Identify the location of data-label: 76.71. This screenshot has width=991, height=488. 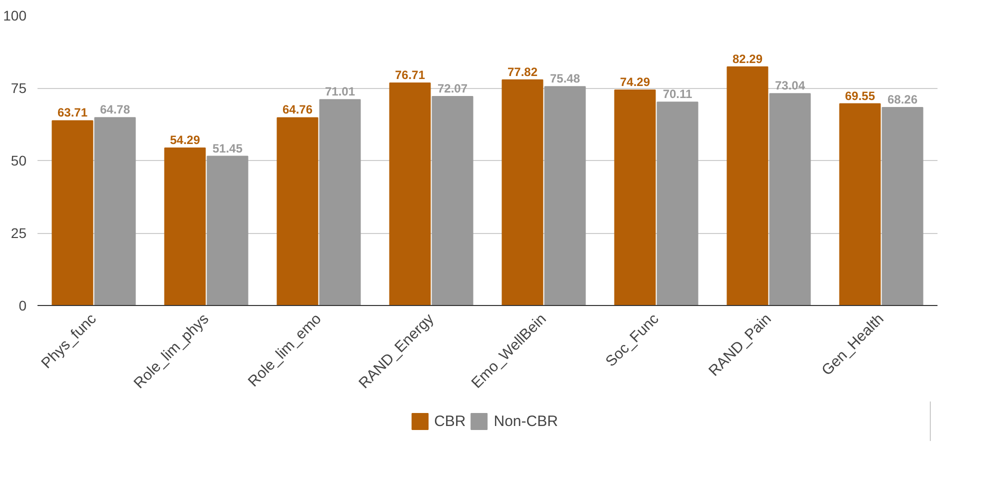
(410, 75).